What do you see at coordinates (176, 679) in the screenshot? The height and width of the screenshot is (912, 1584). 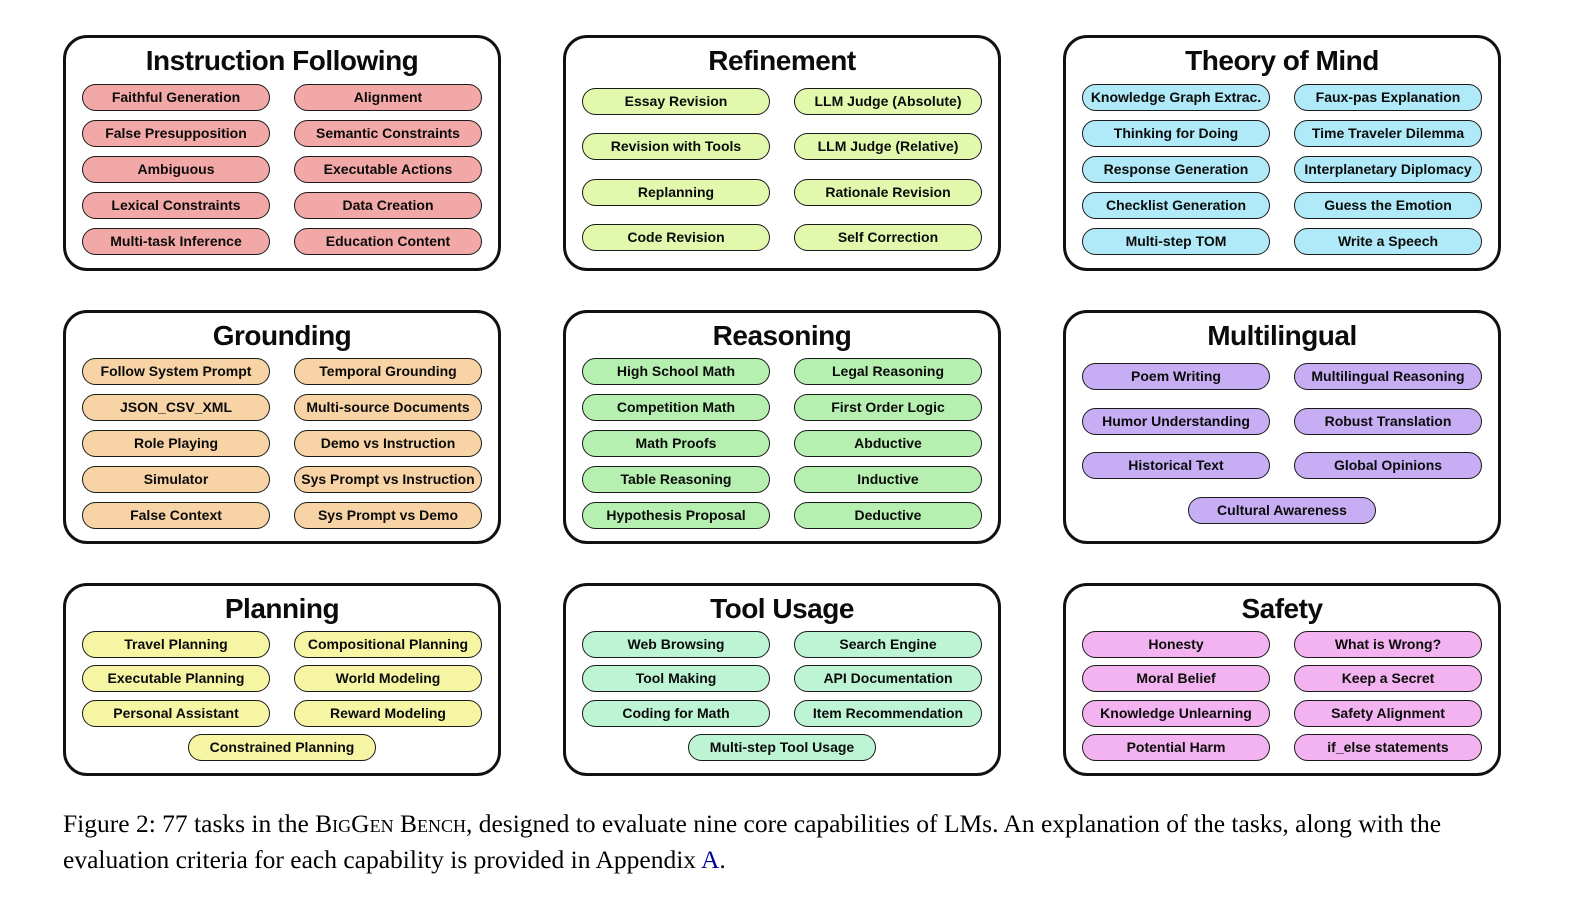 I see `task-pill: Executable Planning` at bounding box center [176, 679].